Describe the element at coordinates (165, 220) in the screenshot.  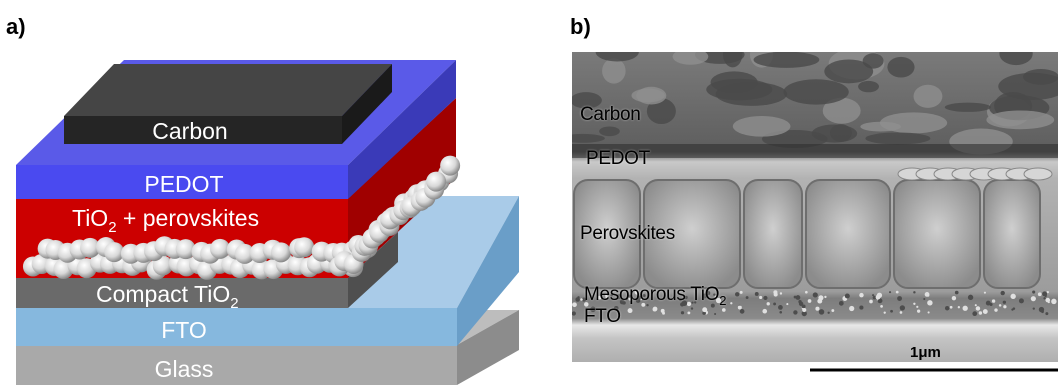
I see `tio2-perovskite-label: TiO2 + perovskites` at that location.